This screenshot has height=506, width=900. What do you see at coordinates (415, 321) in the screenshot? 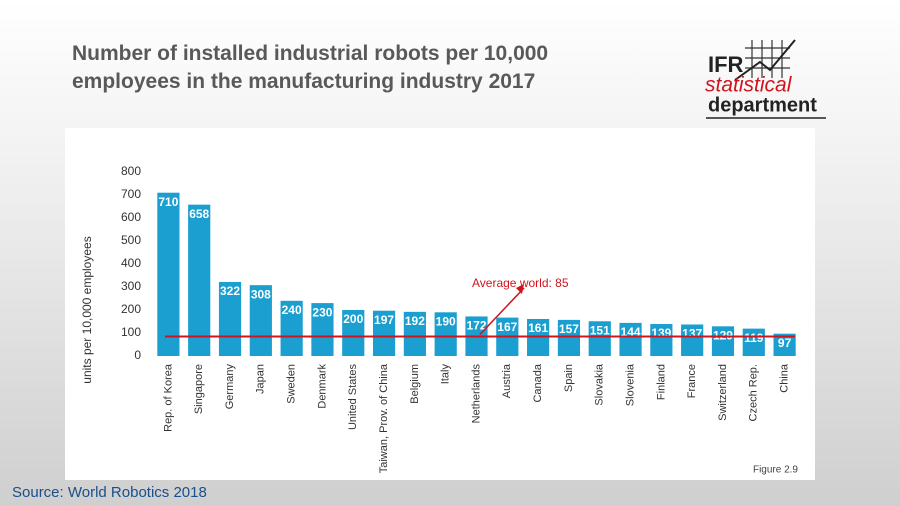
I see `value-label: 192` at bounding box center [415, 321].